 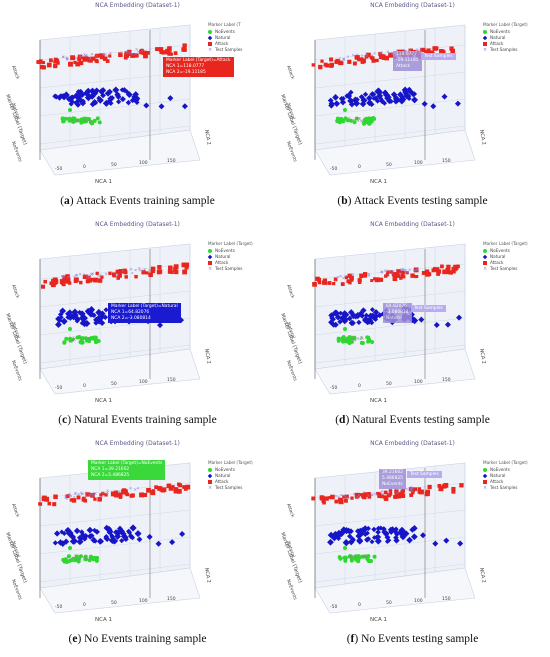 What do you see at coordinates (224, 24) in the screenshot?
I see `legend-title: Marker Label (T` at bounding box center [224, 24].